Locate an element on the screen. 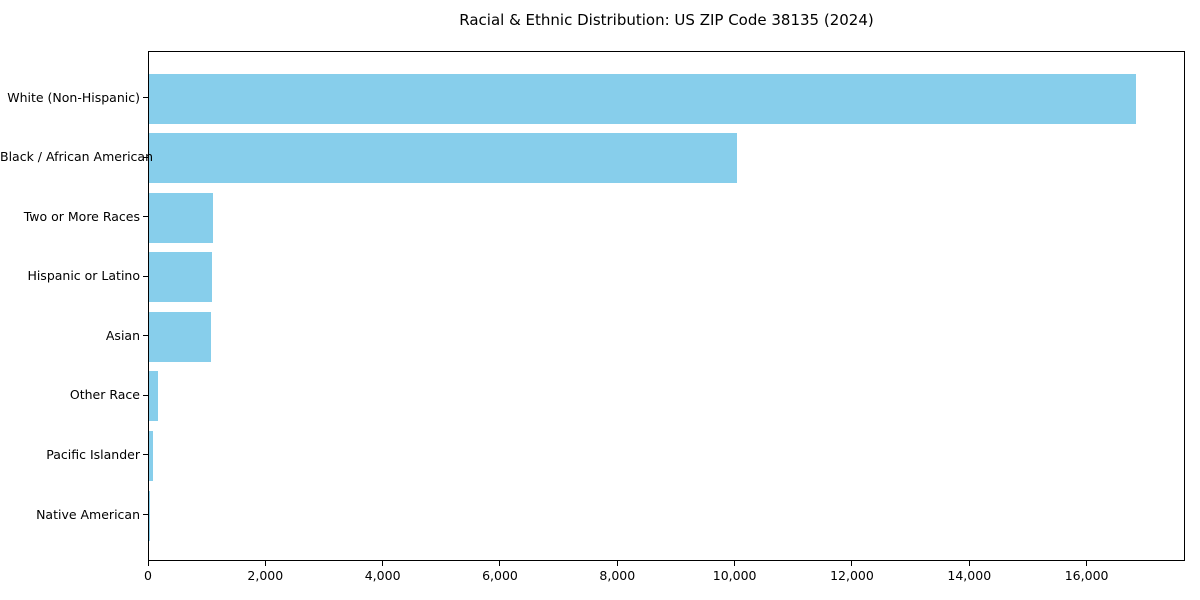  y-tick-native-american is located at coordinates (145, 514).